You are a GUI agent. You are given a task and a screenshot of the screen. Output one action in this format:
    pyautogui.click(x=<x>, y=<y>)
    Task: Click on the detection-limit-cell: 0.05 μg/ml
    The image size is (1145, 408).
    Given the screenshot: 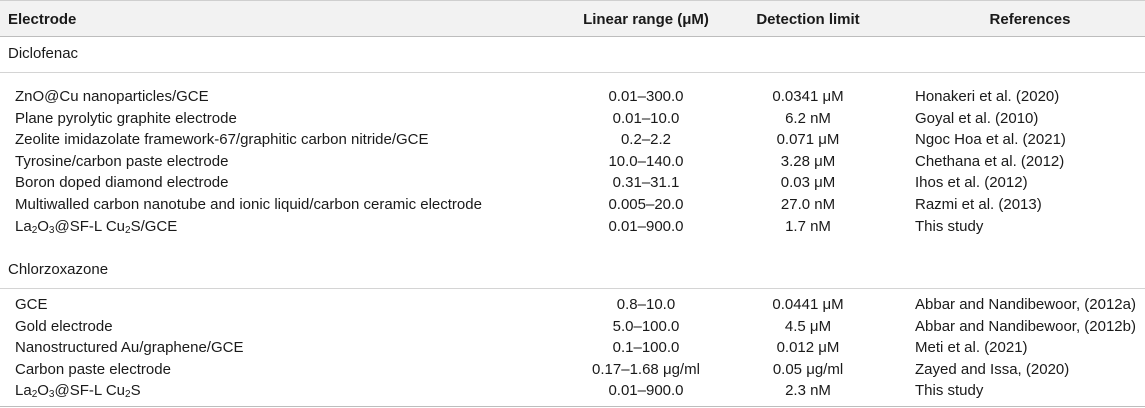 What is the action you would take?
    pyautogui.click(x=808, y=369)
    